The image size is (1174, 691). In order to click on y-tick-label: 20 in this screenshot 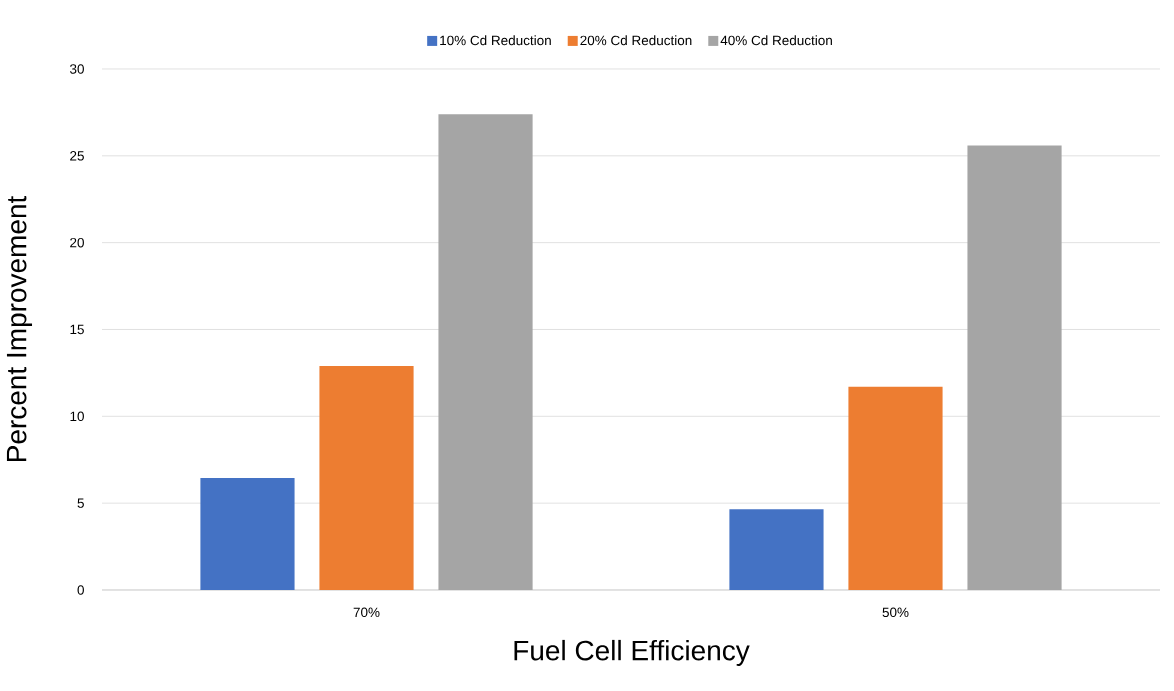, I will do `click(77, 242)`.